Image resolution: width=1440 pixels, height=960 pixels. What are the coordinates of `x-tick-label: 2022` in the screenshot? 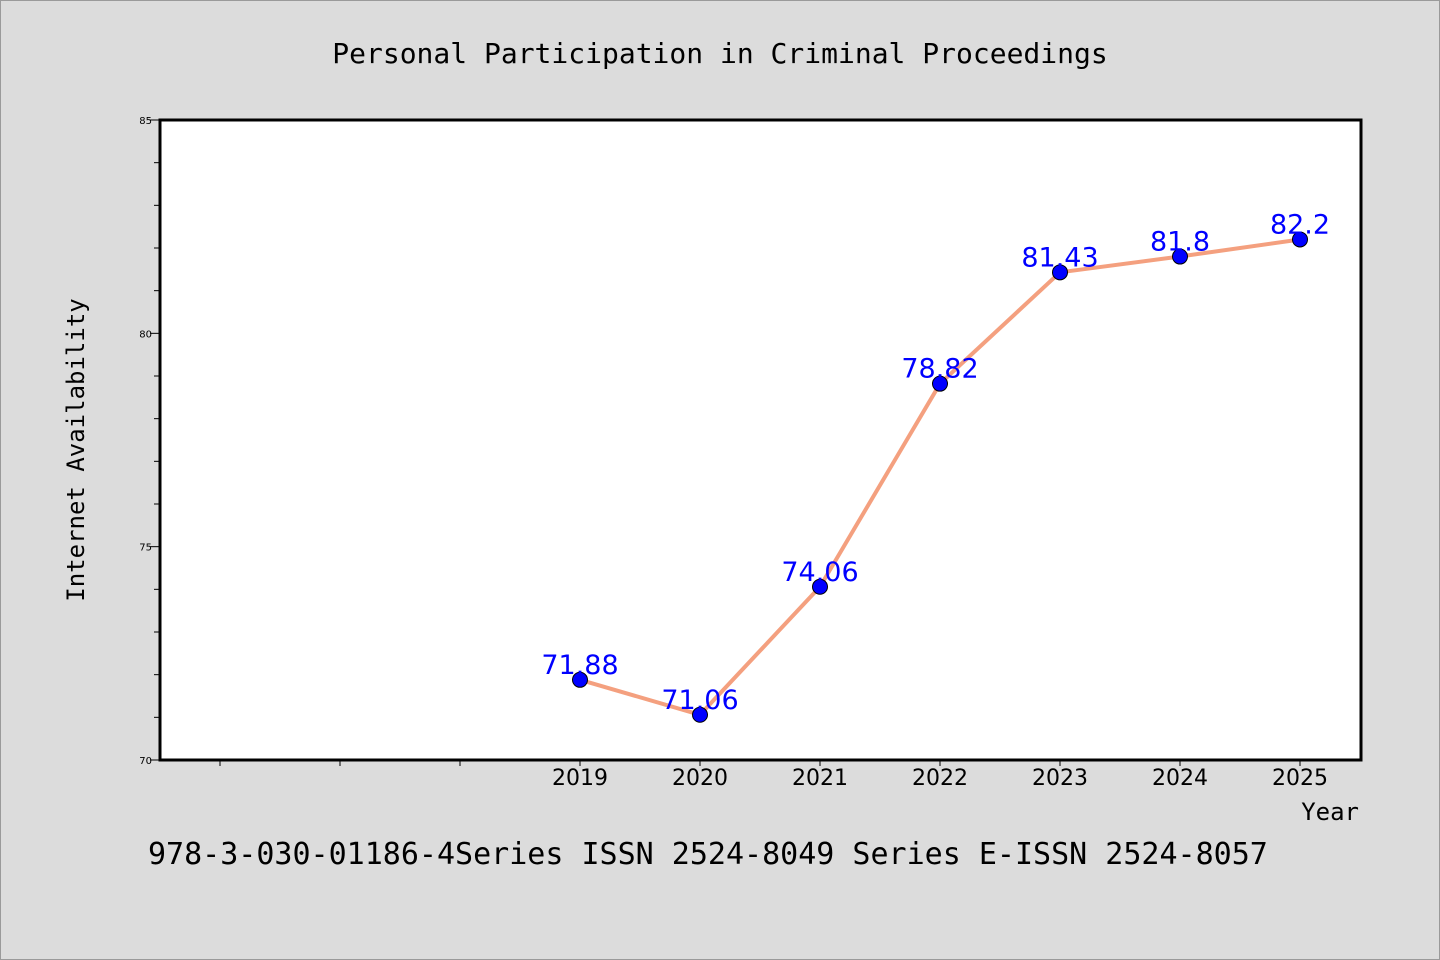 It's located at (940, 778).